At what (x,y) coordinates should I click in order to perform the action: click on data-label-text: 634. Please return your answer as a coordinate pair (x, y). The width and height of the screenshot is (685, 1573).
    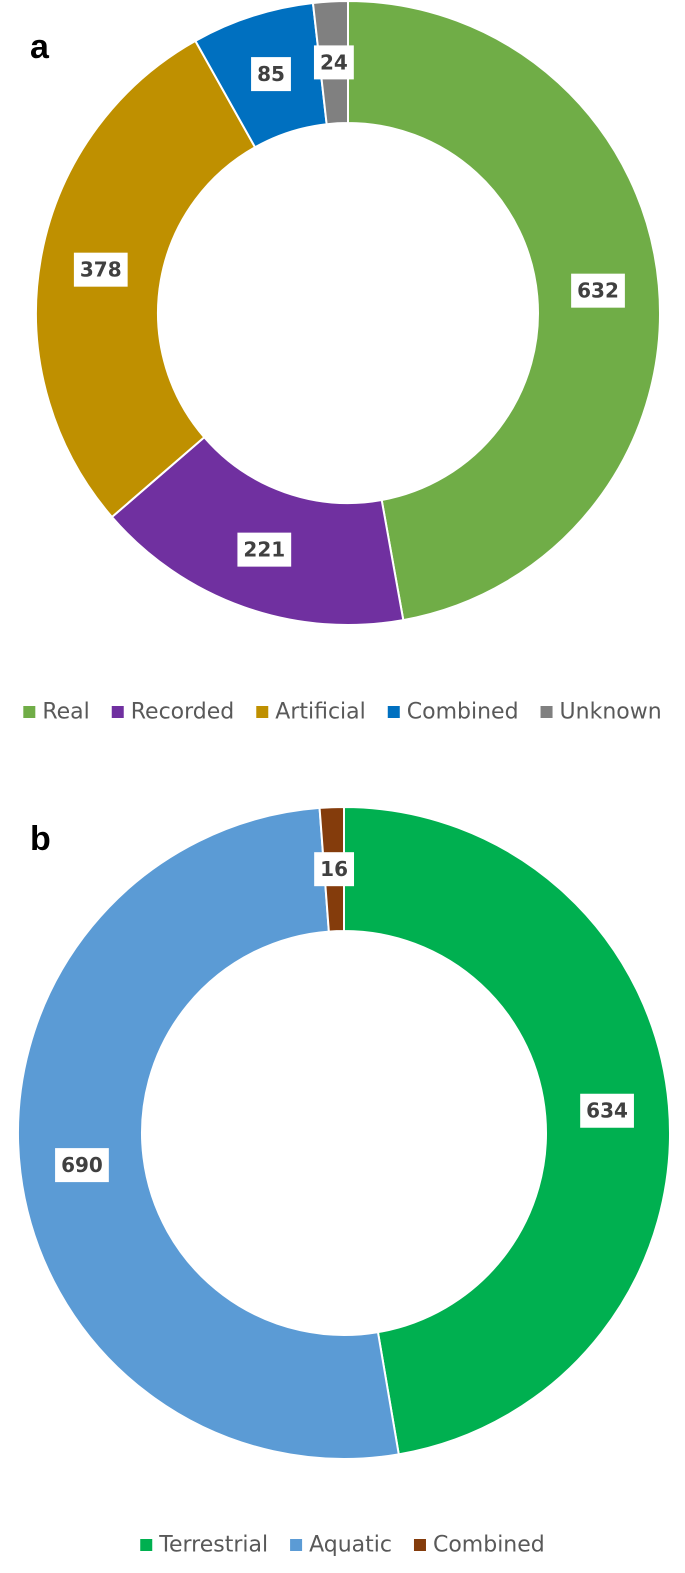
    Looking at the image, I should click on (607, 1111).